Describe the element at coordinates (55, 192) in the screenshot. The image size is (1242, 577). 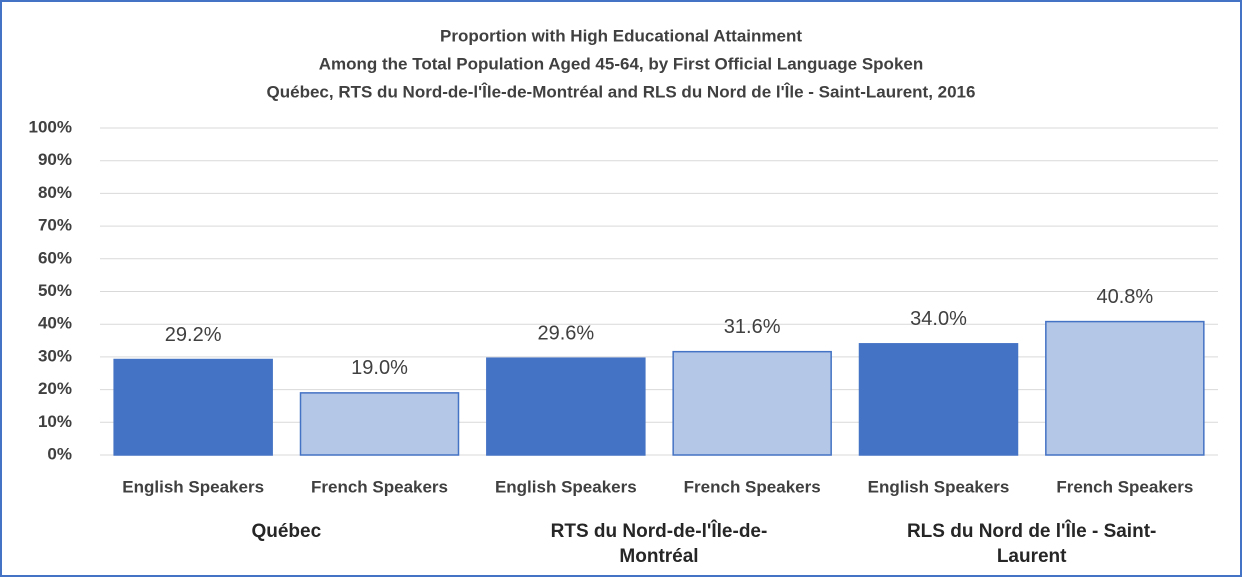
I see `y-tick-label: 80%` at that location.